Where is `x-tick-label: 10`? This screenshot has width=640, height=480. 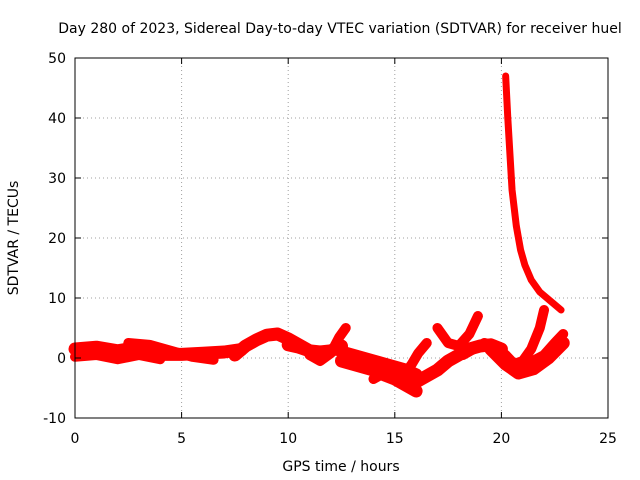 x-tick-label: 10 is located at coordinates (288, 439).